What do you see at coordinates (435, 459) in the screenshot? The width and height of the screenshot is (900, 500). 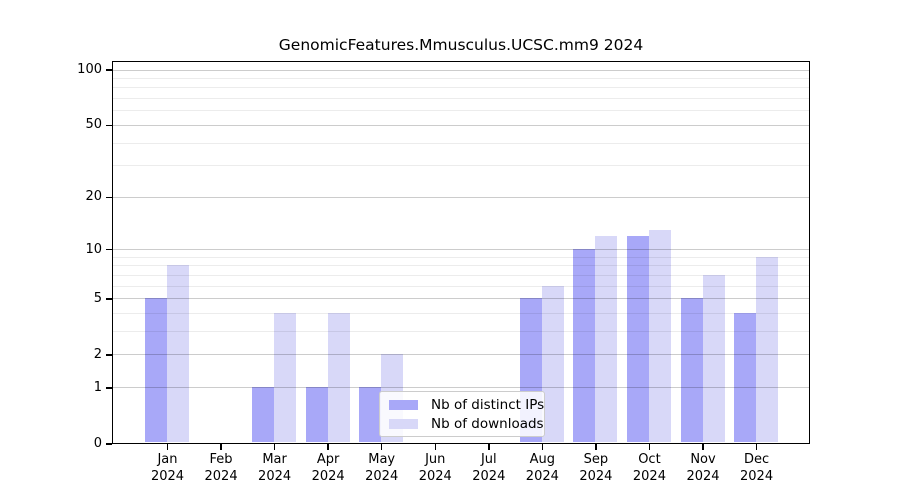 I see `x-label-month: Jun` at bounding box center [435, 459].